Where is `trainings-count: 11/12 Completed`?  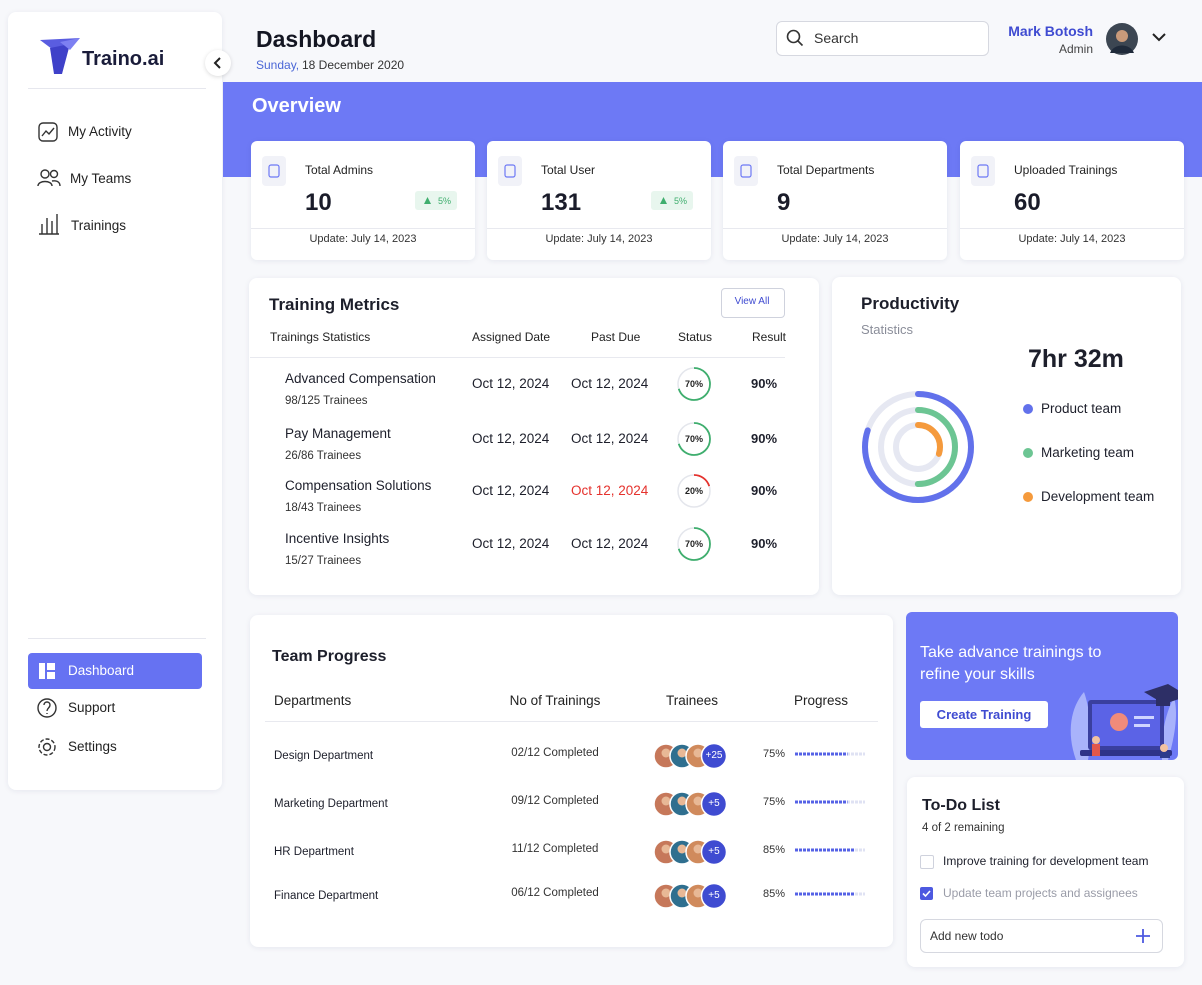 trainings-count: 11/12 Completed is located at coordinates (555, 849).